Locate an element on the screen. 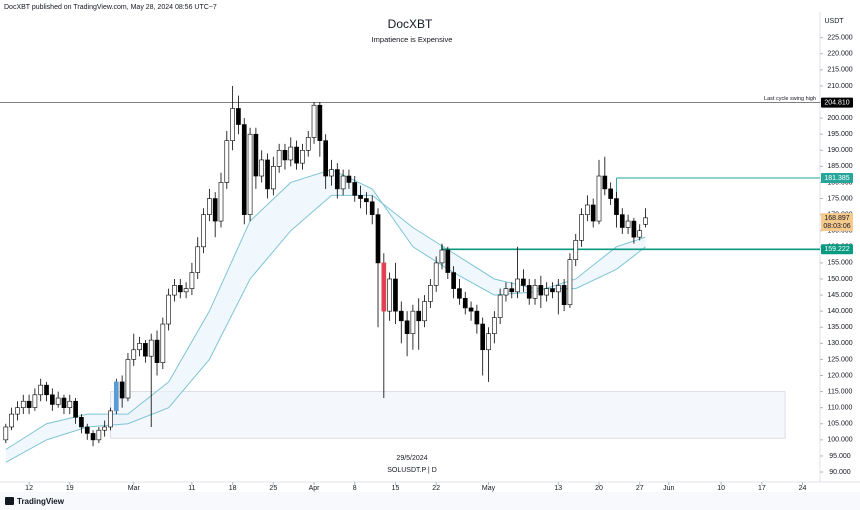  x-tick-label: 25 is located at coordinates (273, 488).